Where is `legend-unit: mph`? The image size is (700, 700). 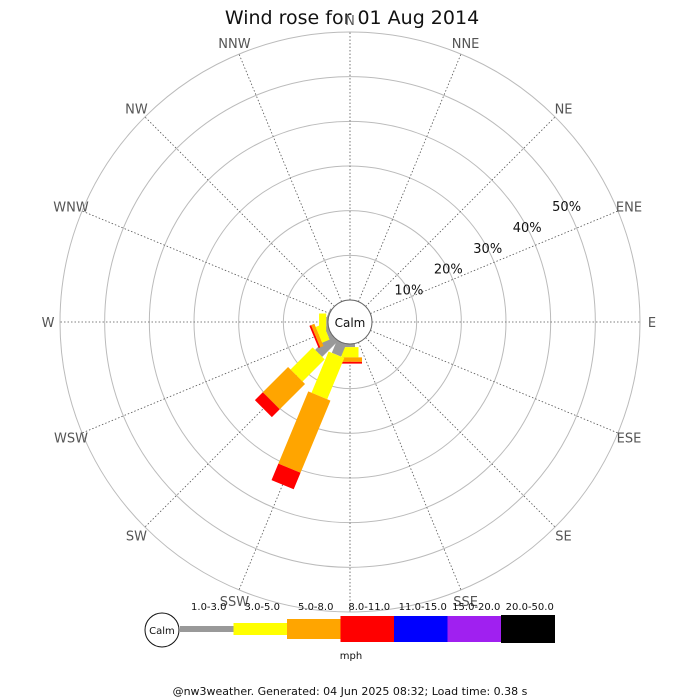 legend-unit: mph is located at coordinates (351, 656).